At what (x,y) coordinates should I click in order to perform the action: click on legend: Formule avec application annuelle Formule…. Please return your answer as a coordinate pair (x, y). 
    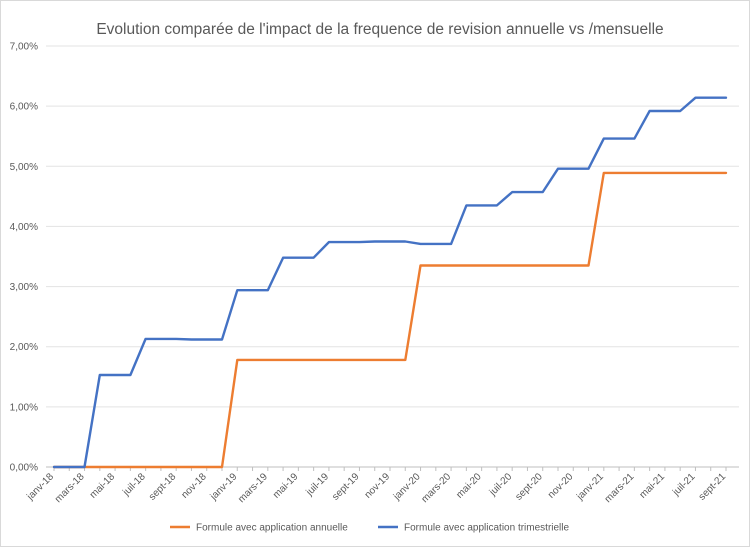
    Looking at the image, I should click on (370, 528).